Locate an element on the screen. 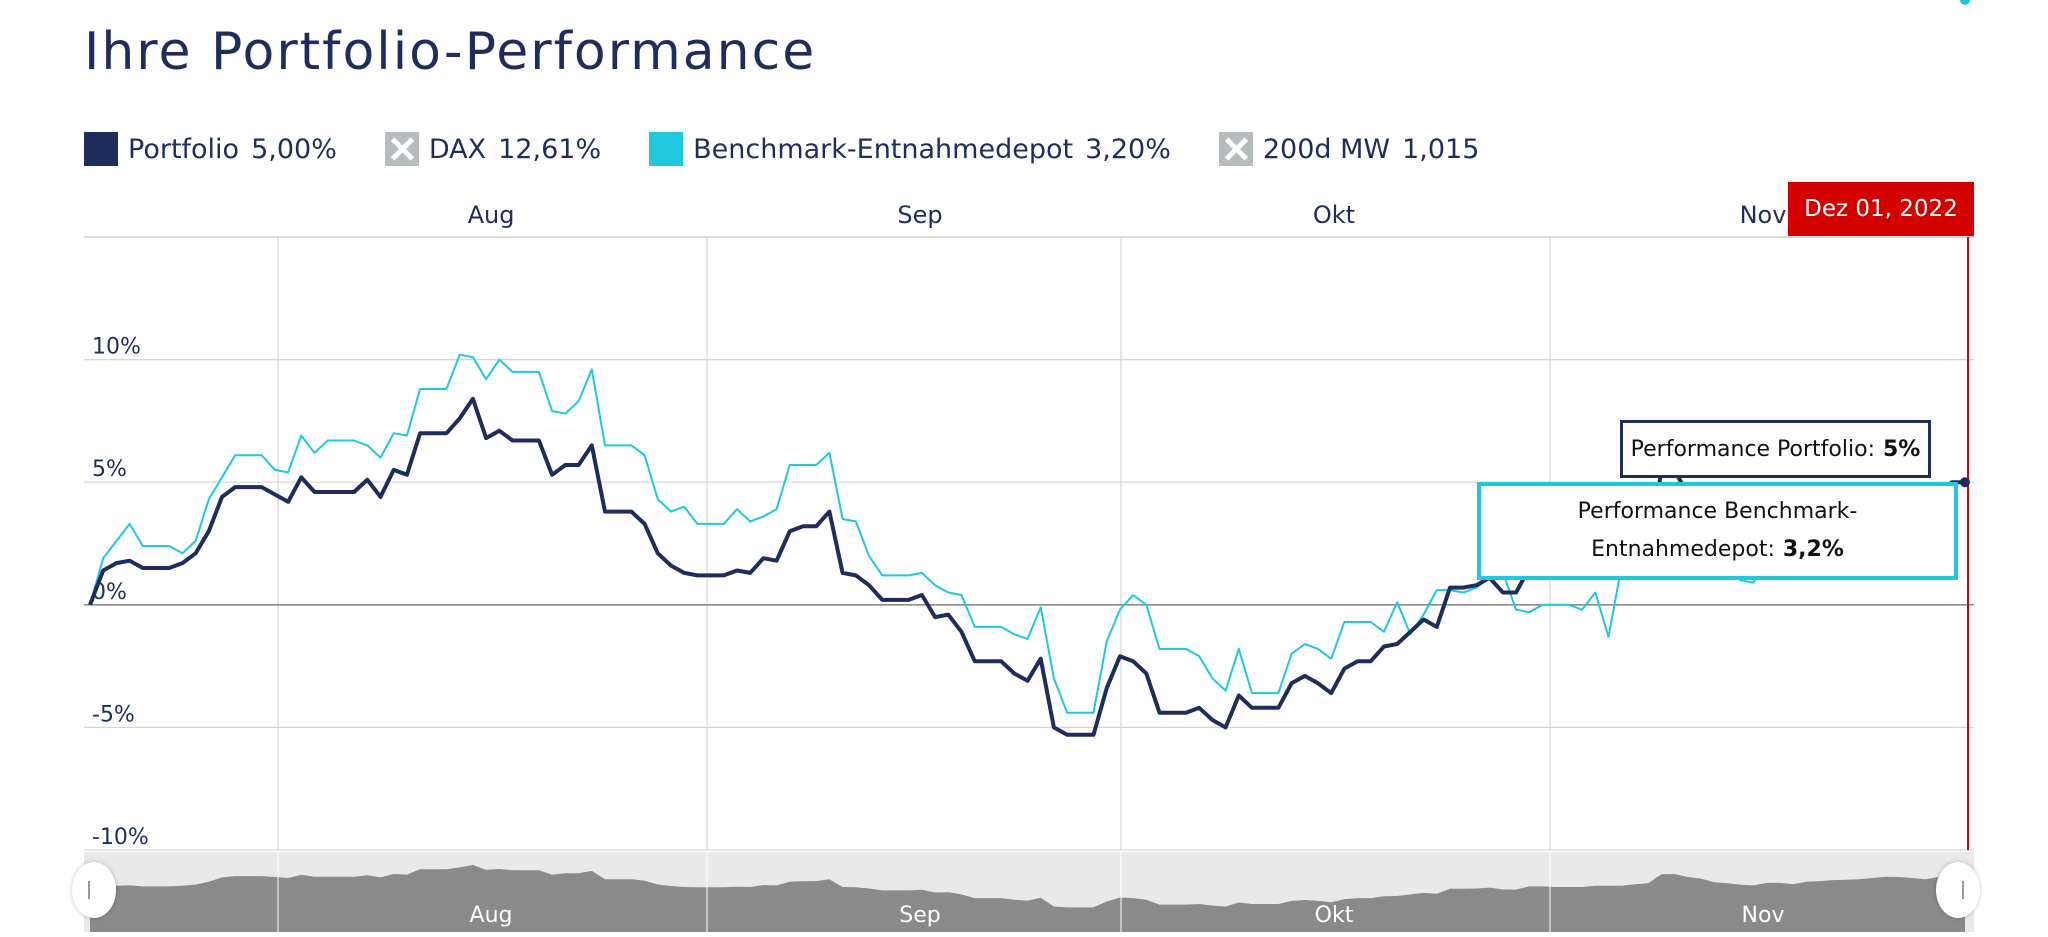 The width and height of the screenshot is (2048, 937). y-tick-label: 10% is located at coordinates (116, 347).